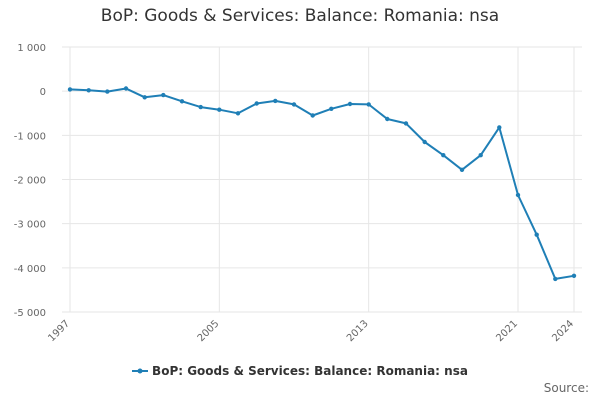 This screenshot has height=400, width=600. I want to click on y-tick-label: -2 000, so click(30, 181).